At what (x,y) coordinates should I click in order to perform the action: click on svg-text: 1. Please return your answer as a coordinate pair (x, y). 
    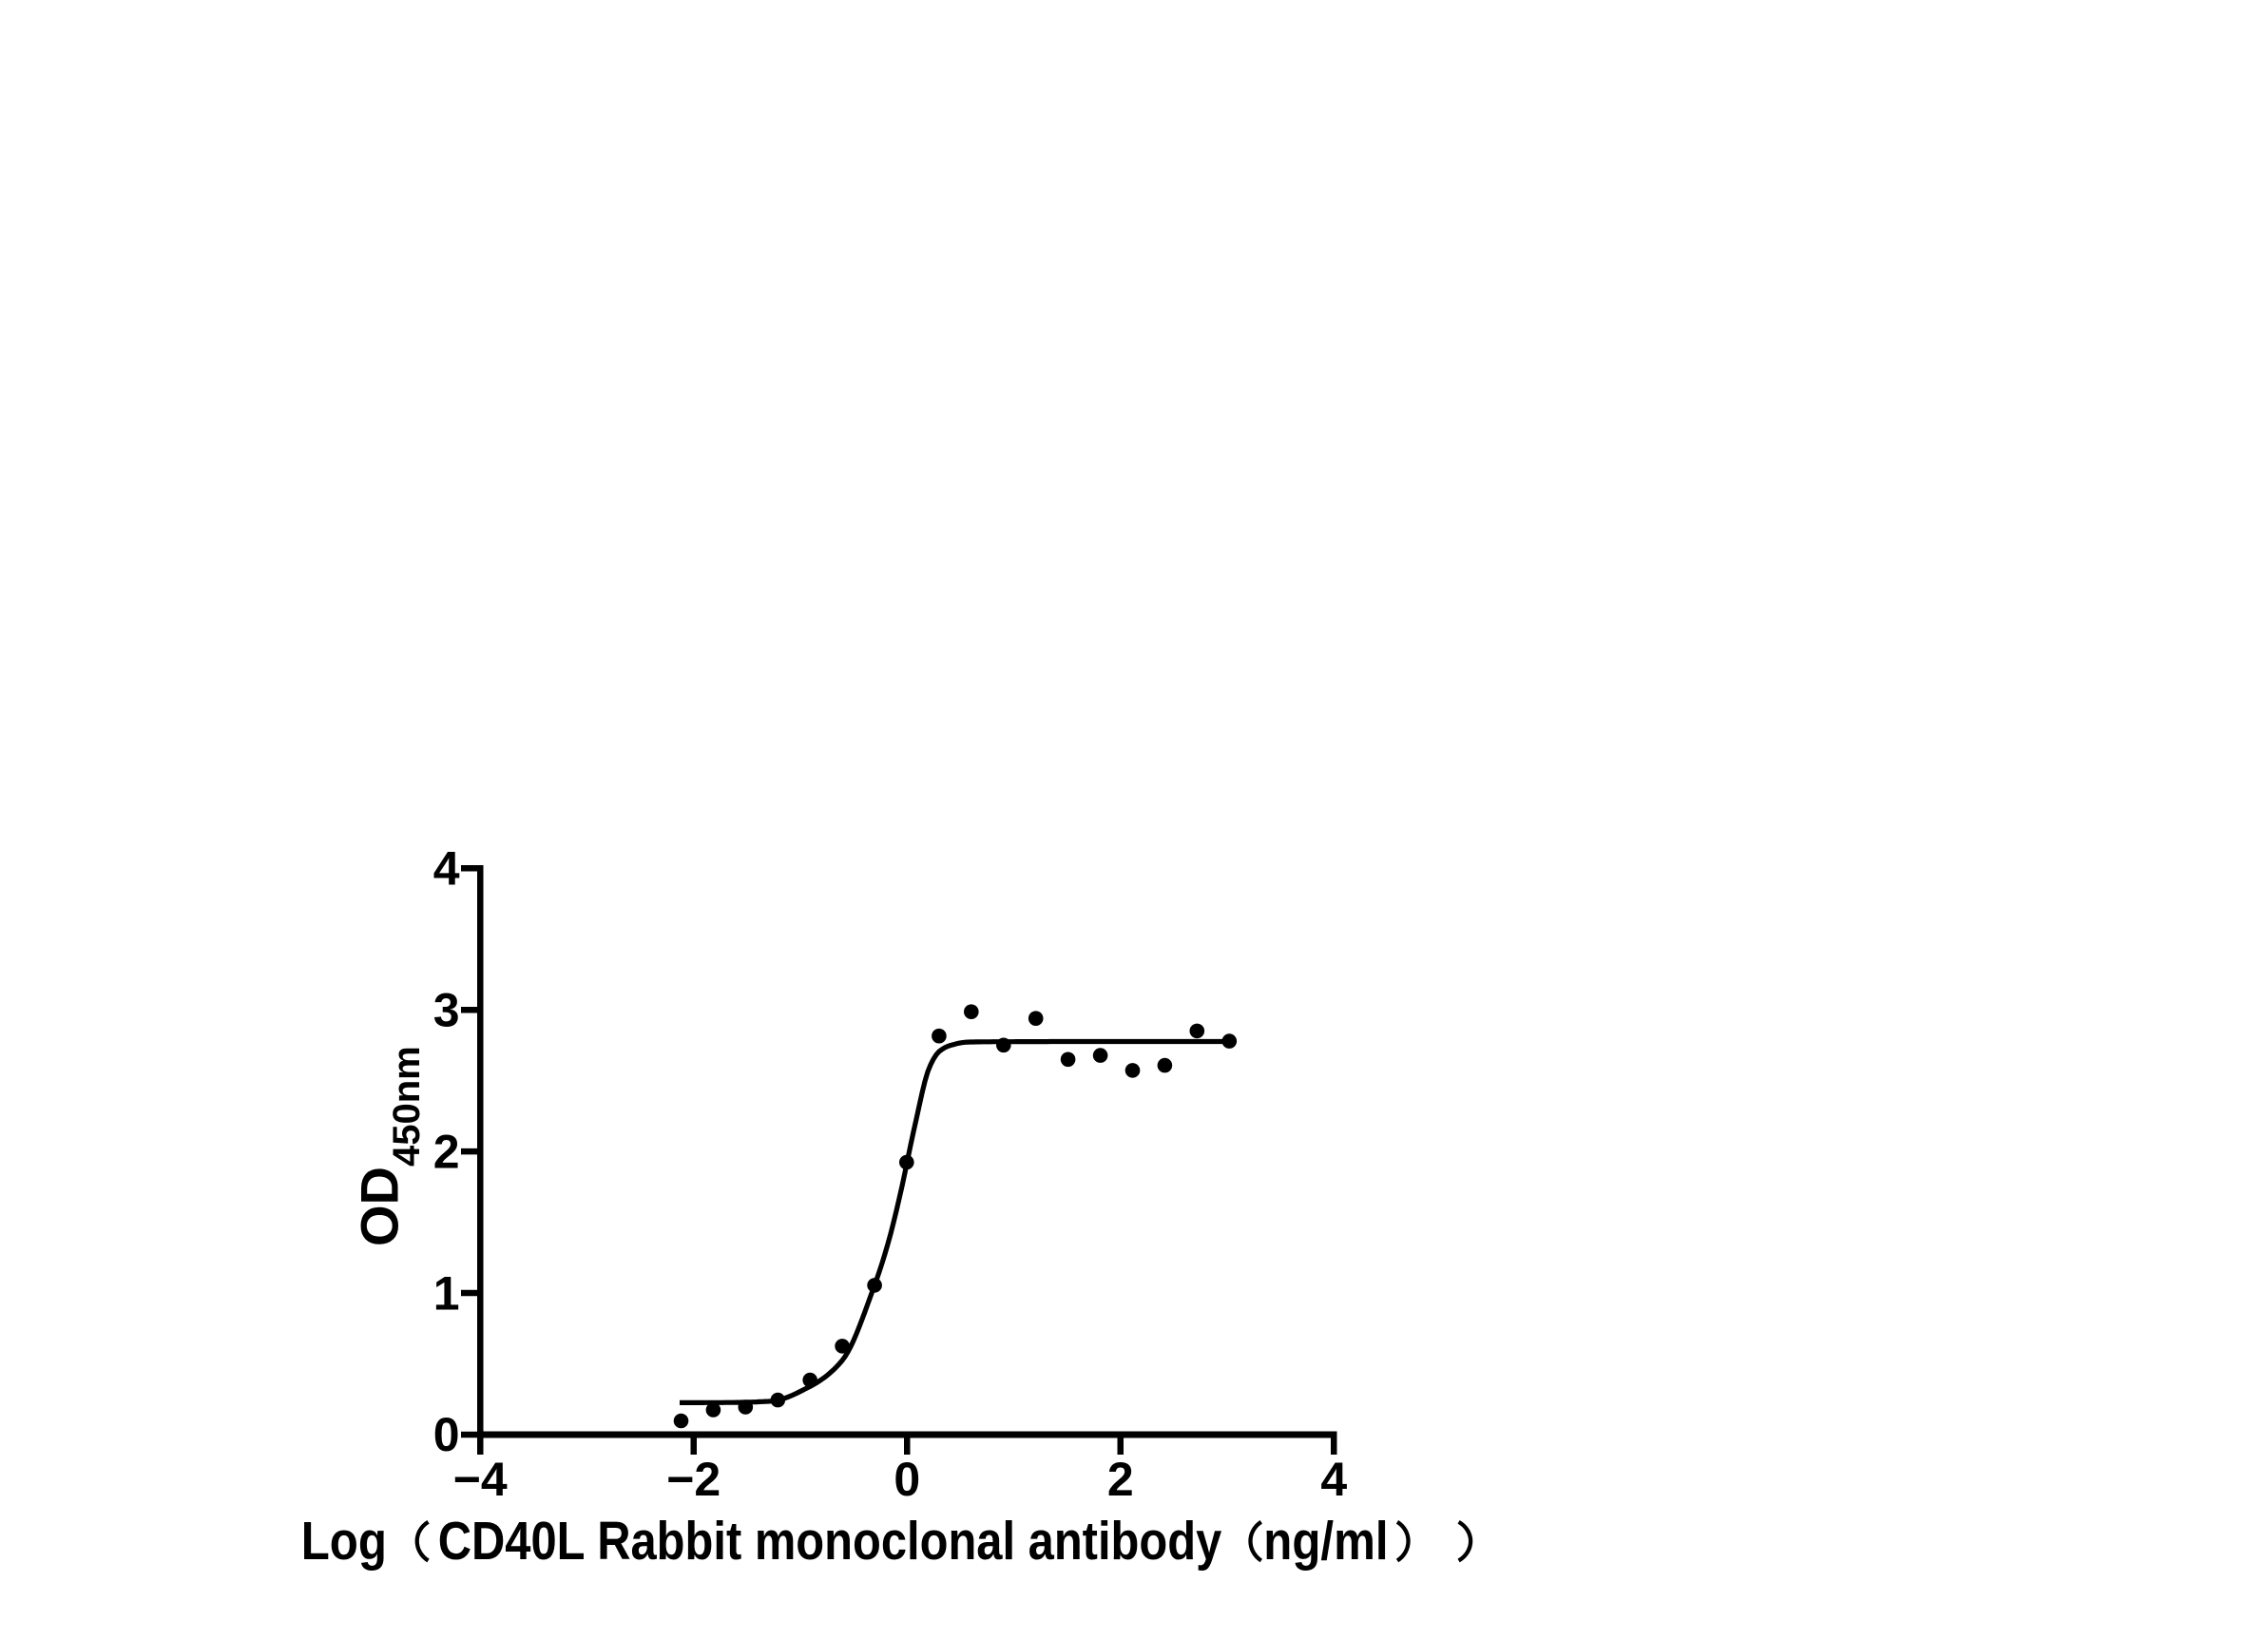
    Looking at the image, I should click on (446, 1293).